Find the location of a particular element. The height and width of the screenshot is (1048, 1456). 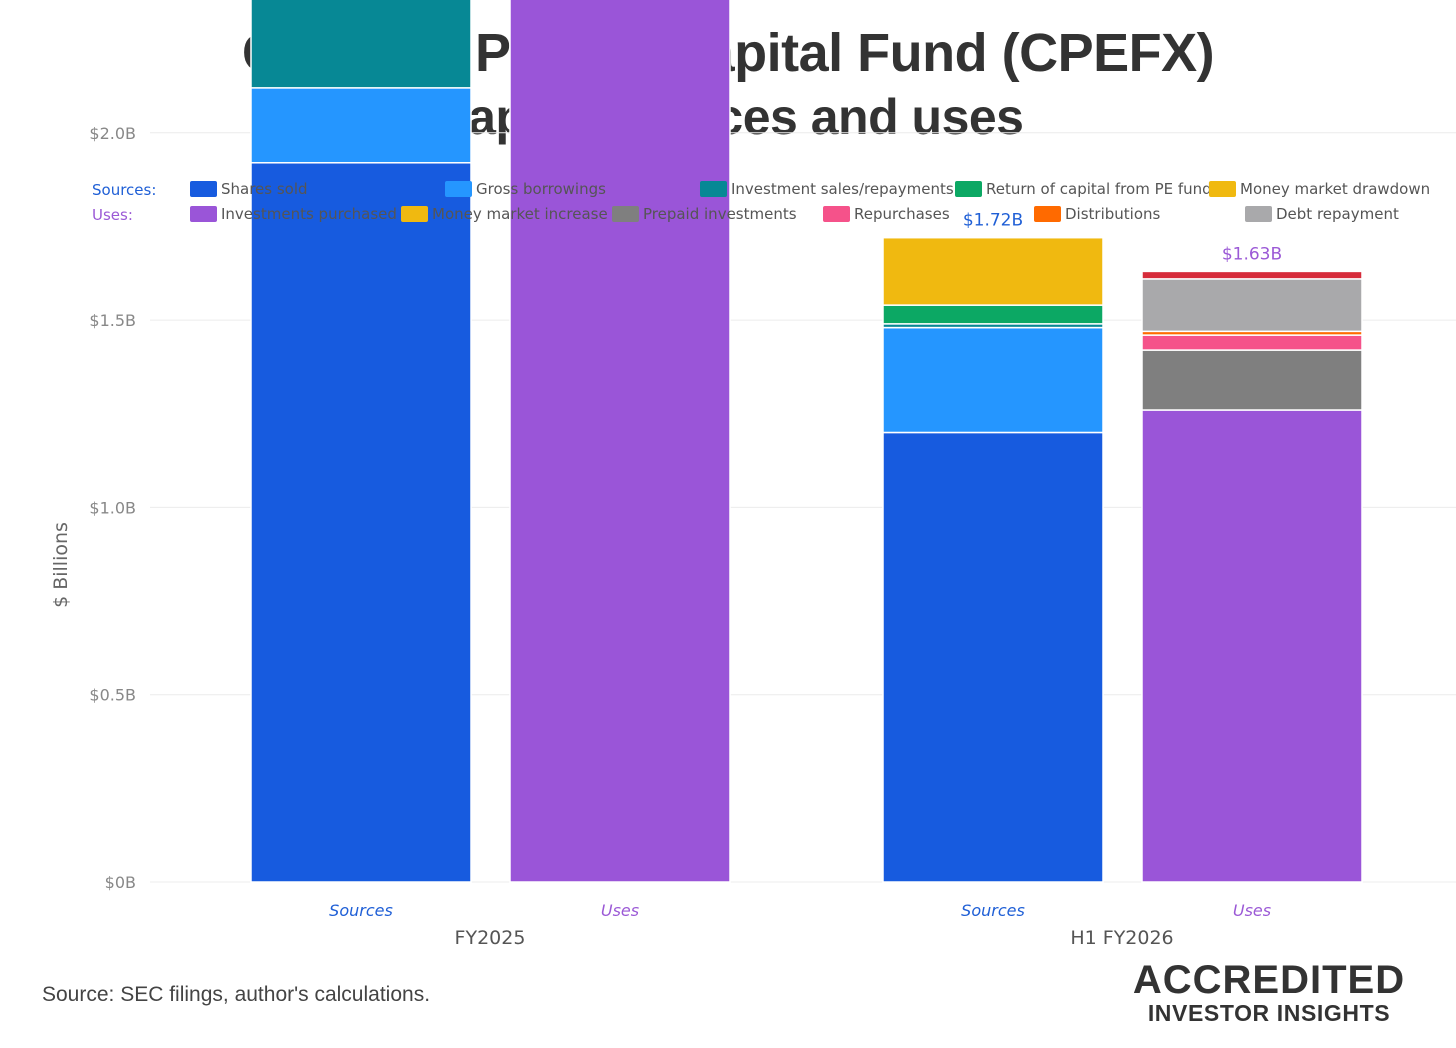

group-label: FY2025 is located at coordinates (490, 938).